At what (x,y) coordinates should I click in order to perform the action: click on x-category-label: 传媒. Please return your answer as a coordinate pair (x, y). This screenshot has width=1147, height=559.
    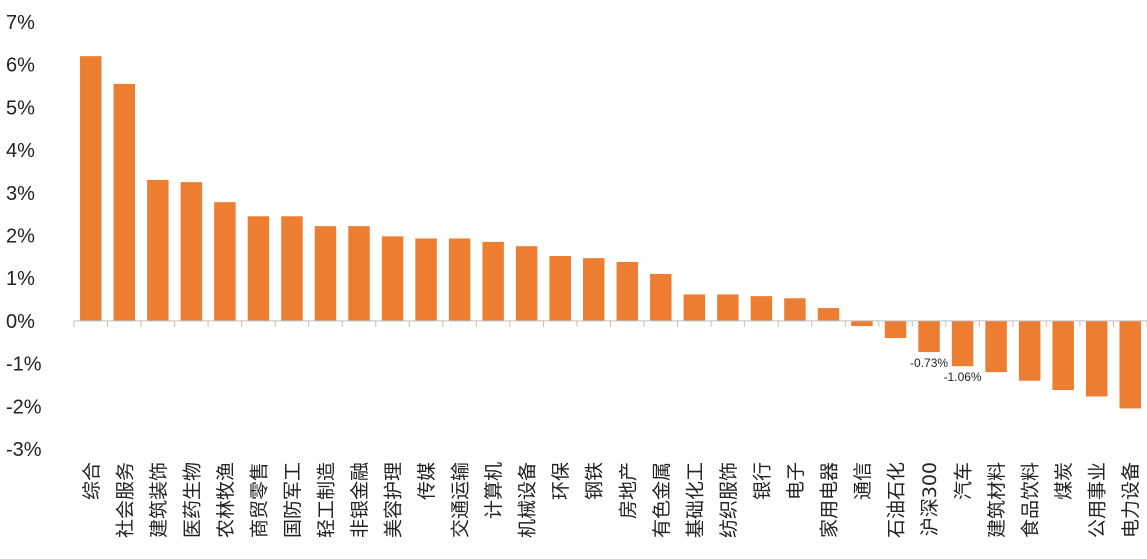
    Looking at the image, I should click on (427, 481).